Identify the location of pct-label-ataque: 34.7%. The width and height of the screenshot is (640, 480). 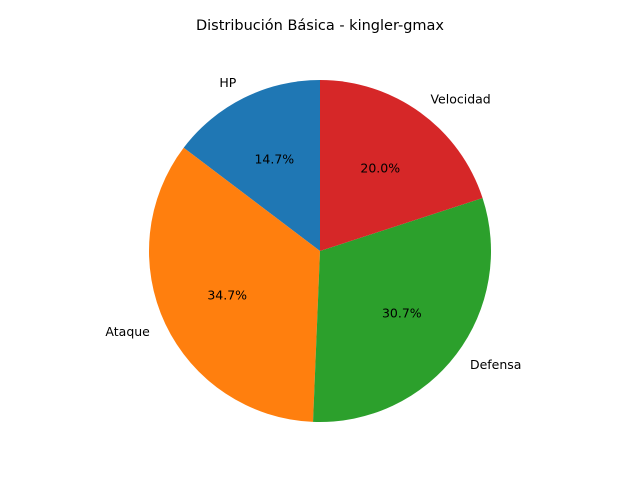
(227, 294).